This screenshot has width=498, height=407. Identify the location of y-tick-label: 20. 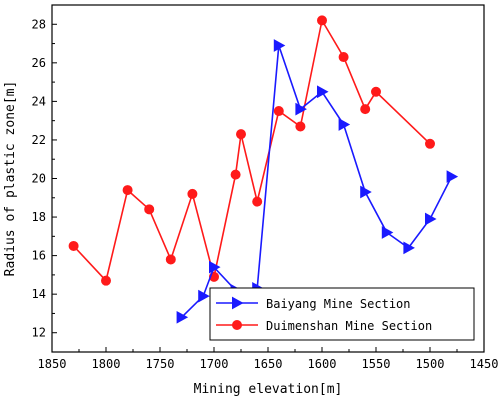
(39, 179).